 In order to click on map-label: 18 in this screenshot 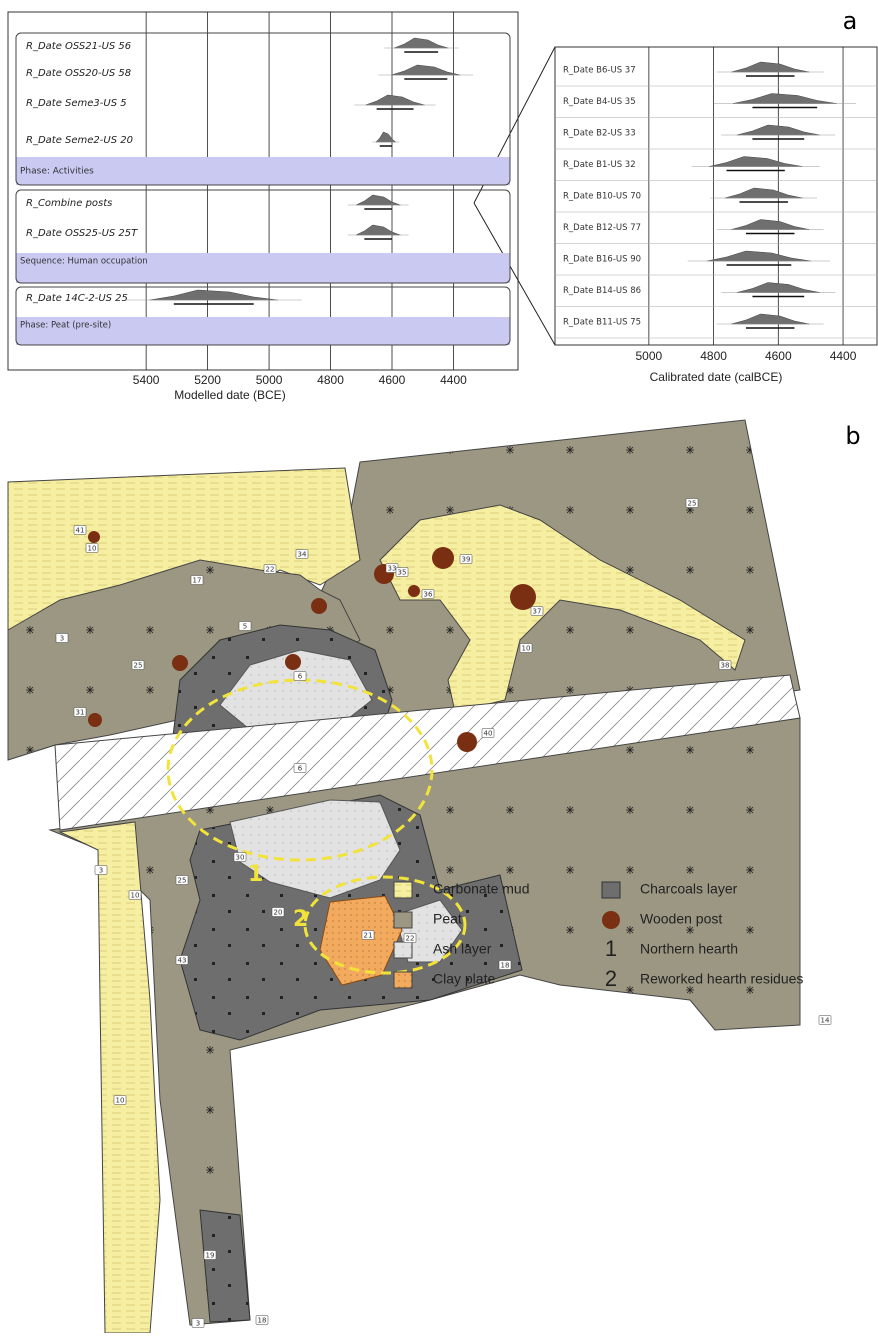, I will do `click(505, 966)`.